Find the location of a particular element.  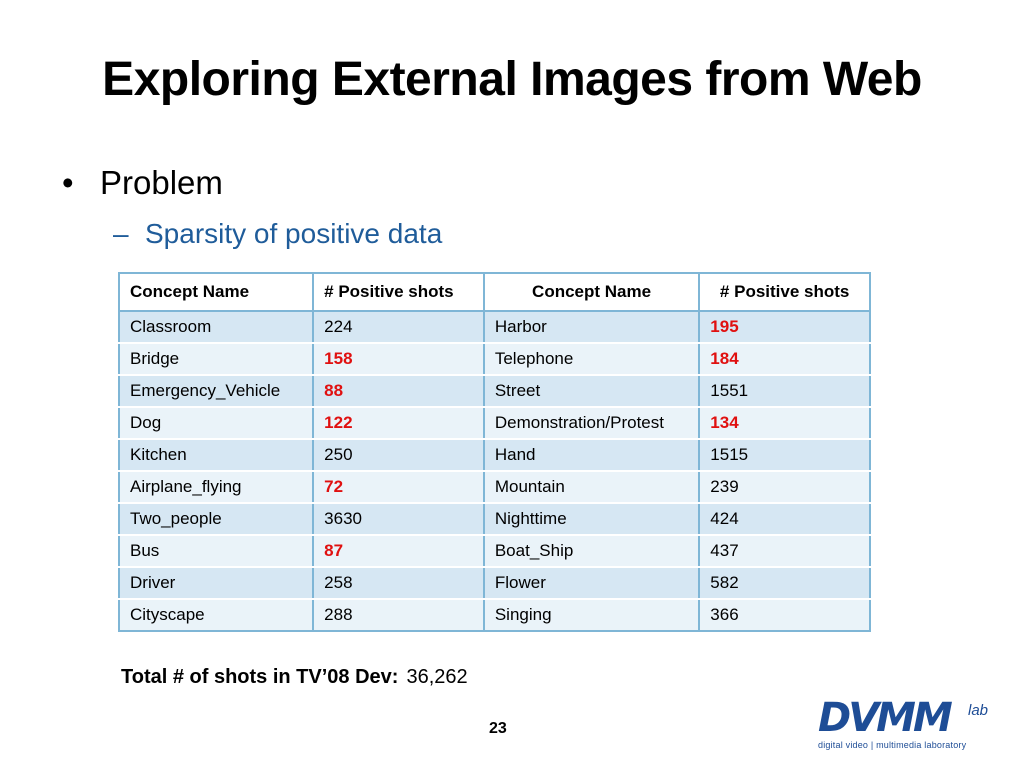

table-row: Bridge 158 Telephone 184 is located at coordinates (494, 359).